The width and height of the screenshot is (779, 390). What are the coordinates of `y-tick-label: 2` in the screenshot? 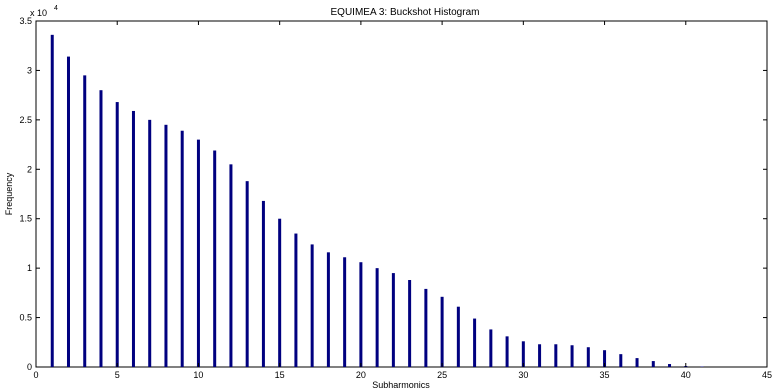 It's located at (29, 169).